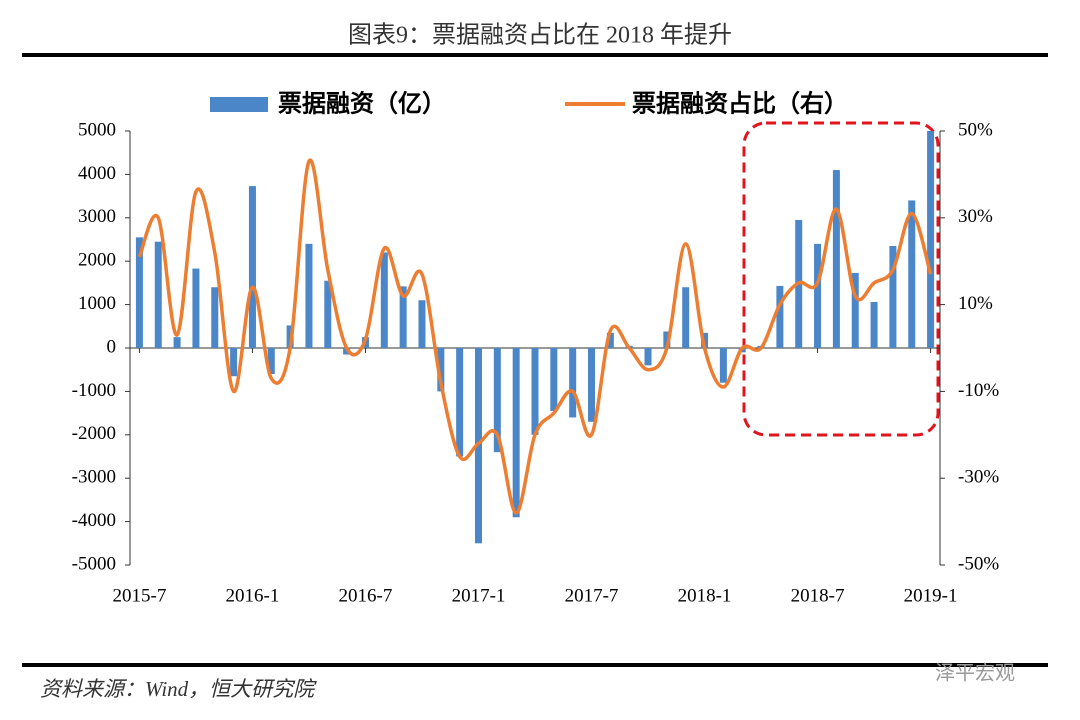 This screenshot has height=720, width=1080. I want to click on y-tick-label: 3000, so click(97, 216).